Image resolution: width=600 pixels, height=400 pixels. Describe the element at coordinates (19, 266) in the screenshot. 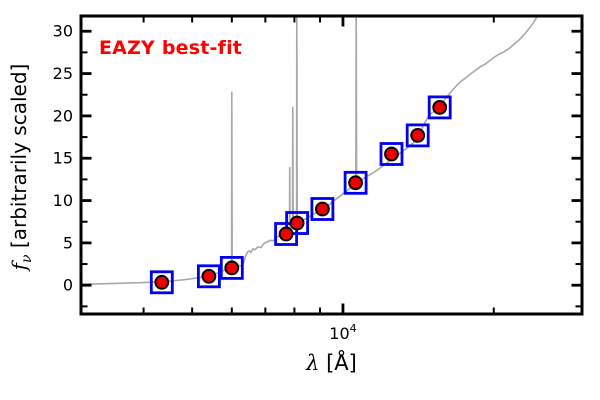

I see `flux-symbol: f` at that location.